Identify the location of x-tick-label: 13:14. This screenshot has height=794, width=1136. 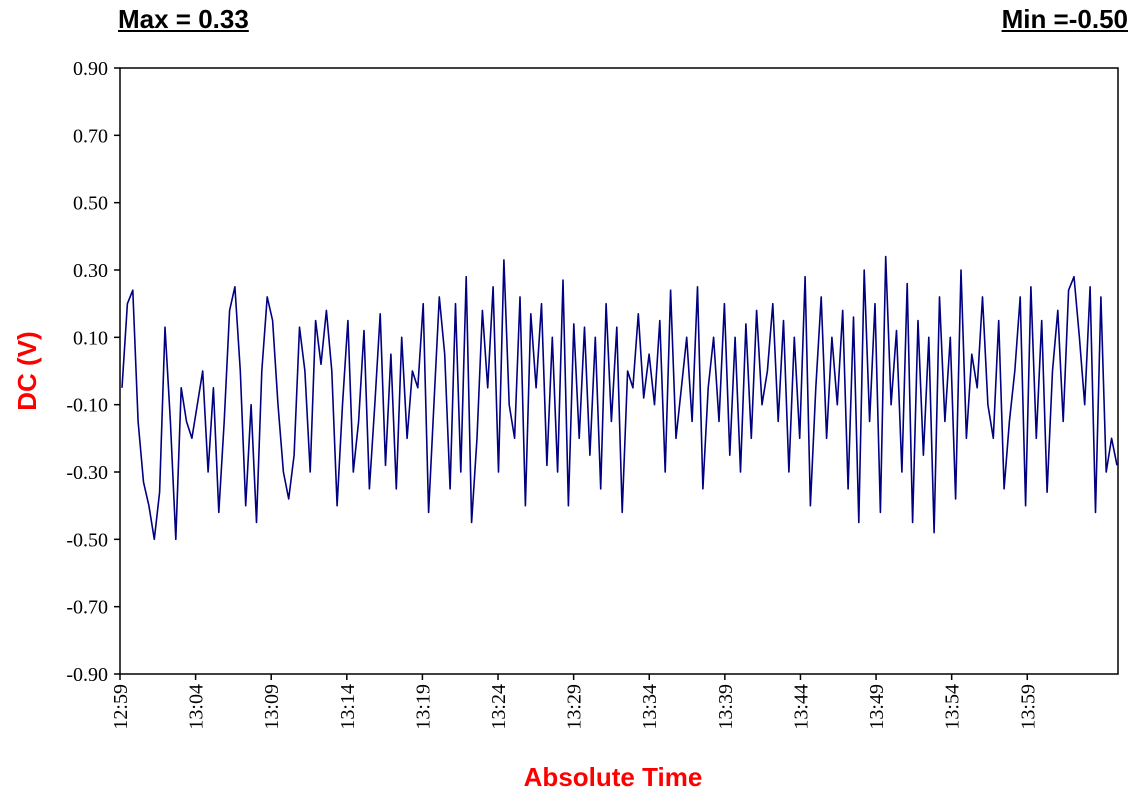
(348, 707).